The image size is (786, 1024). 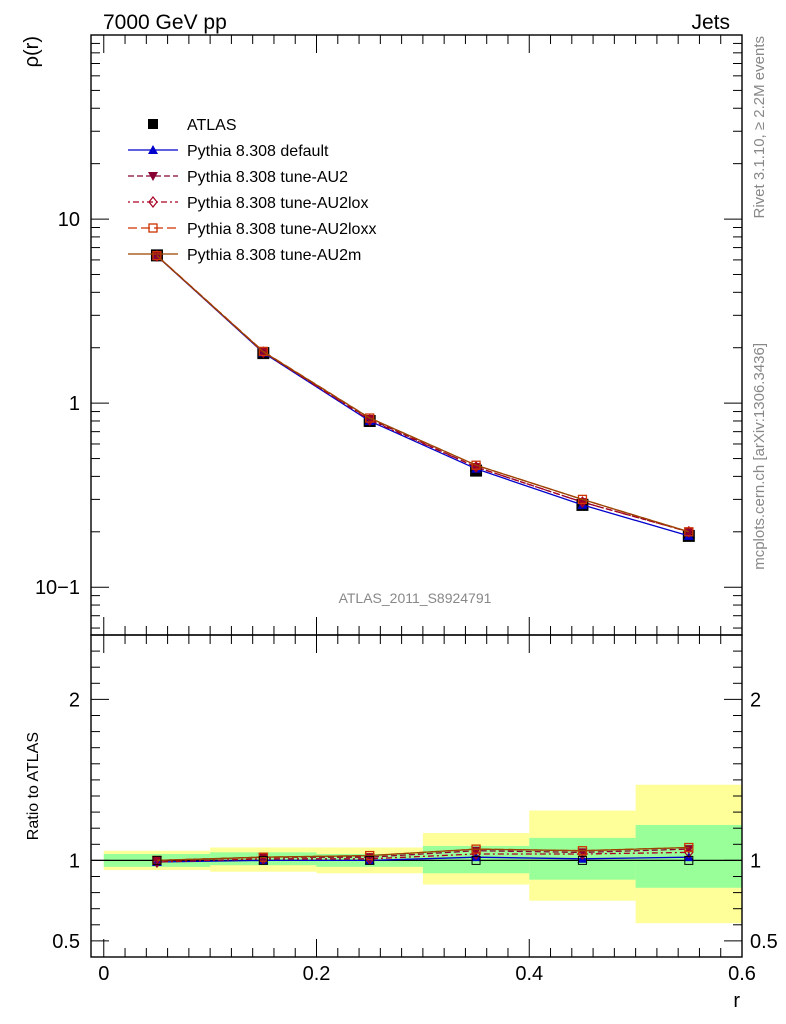 I want to click on main-y-tick-label: 10−1, so click(x=57, y=588).